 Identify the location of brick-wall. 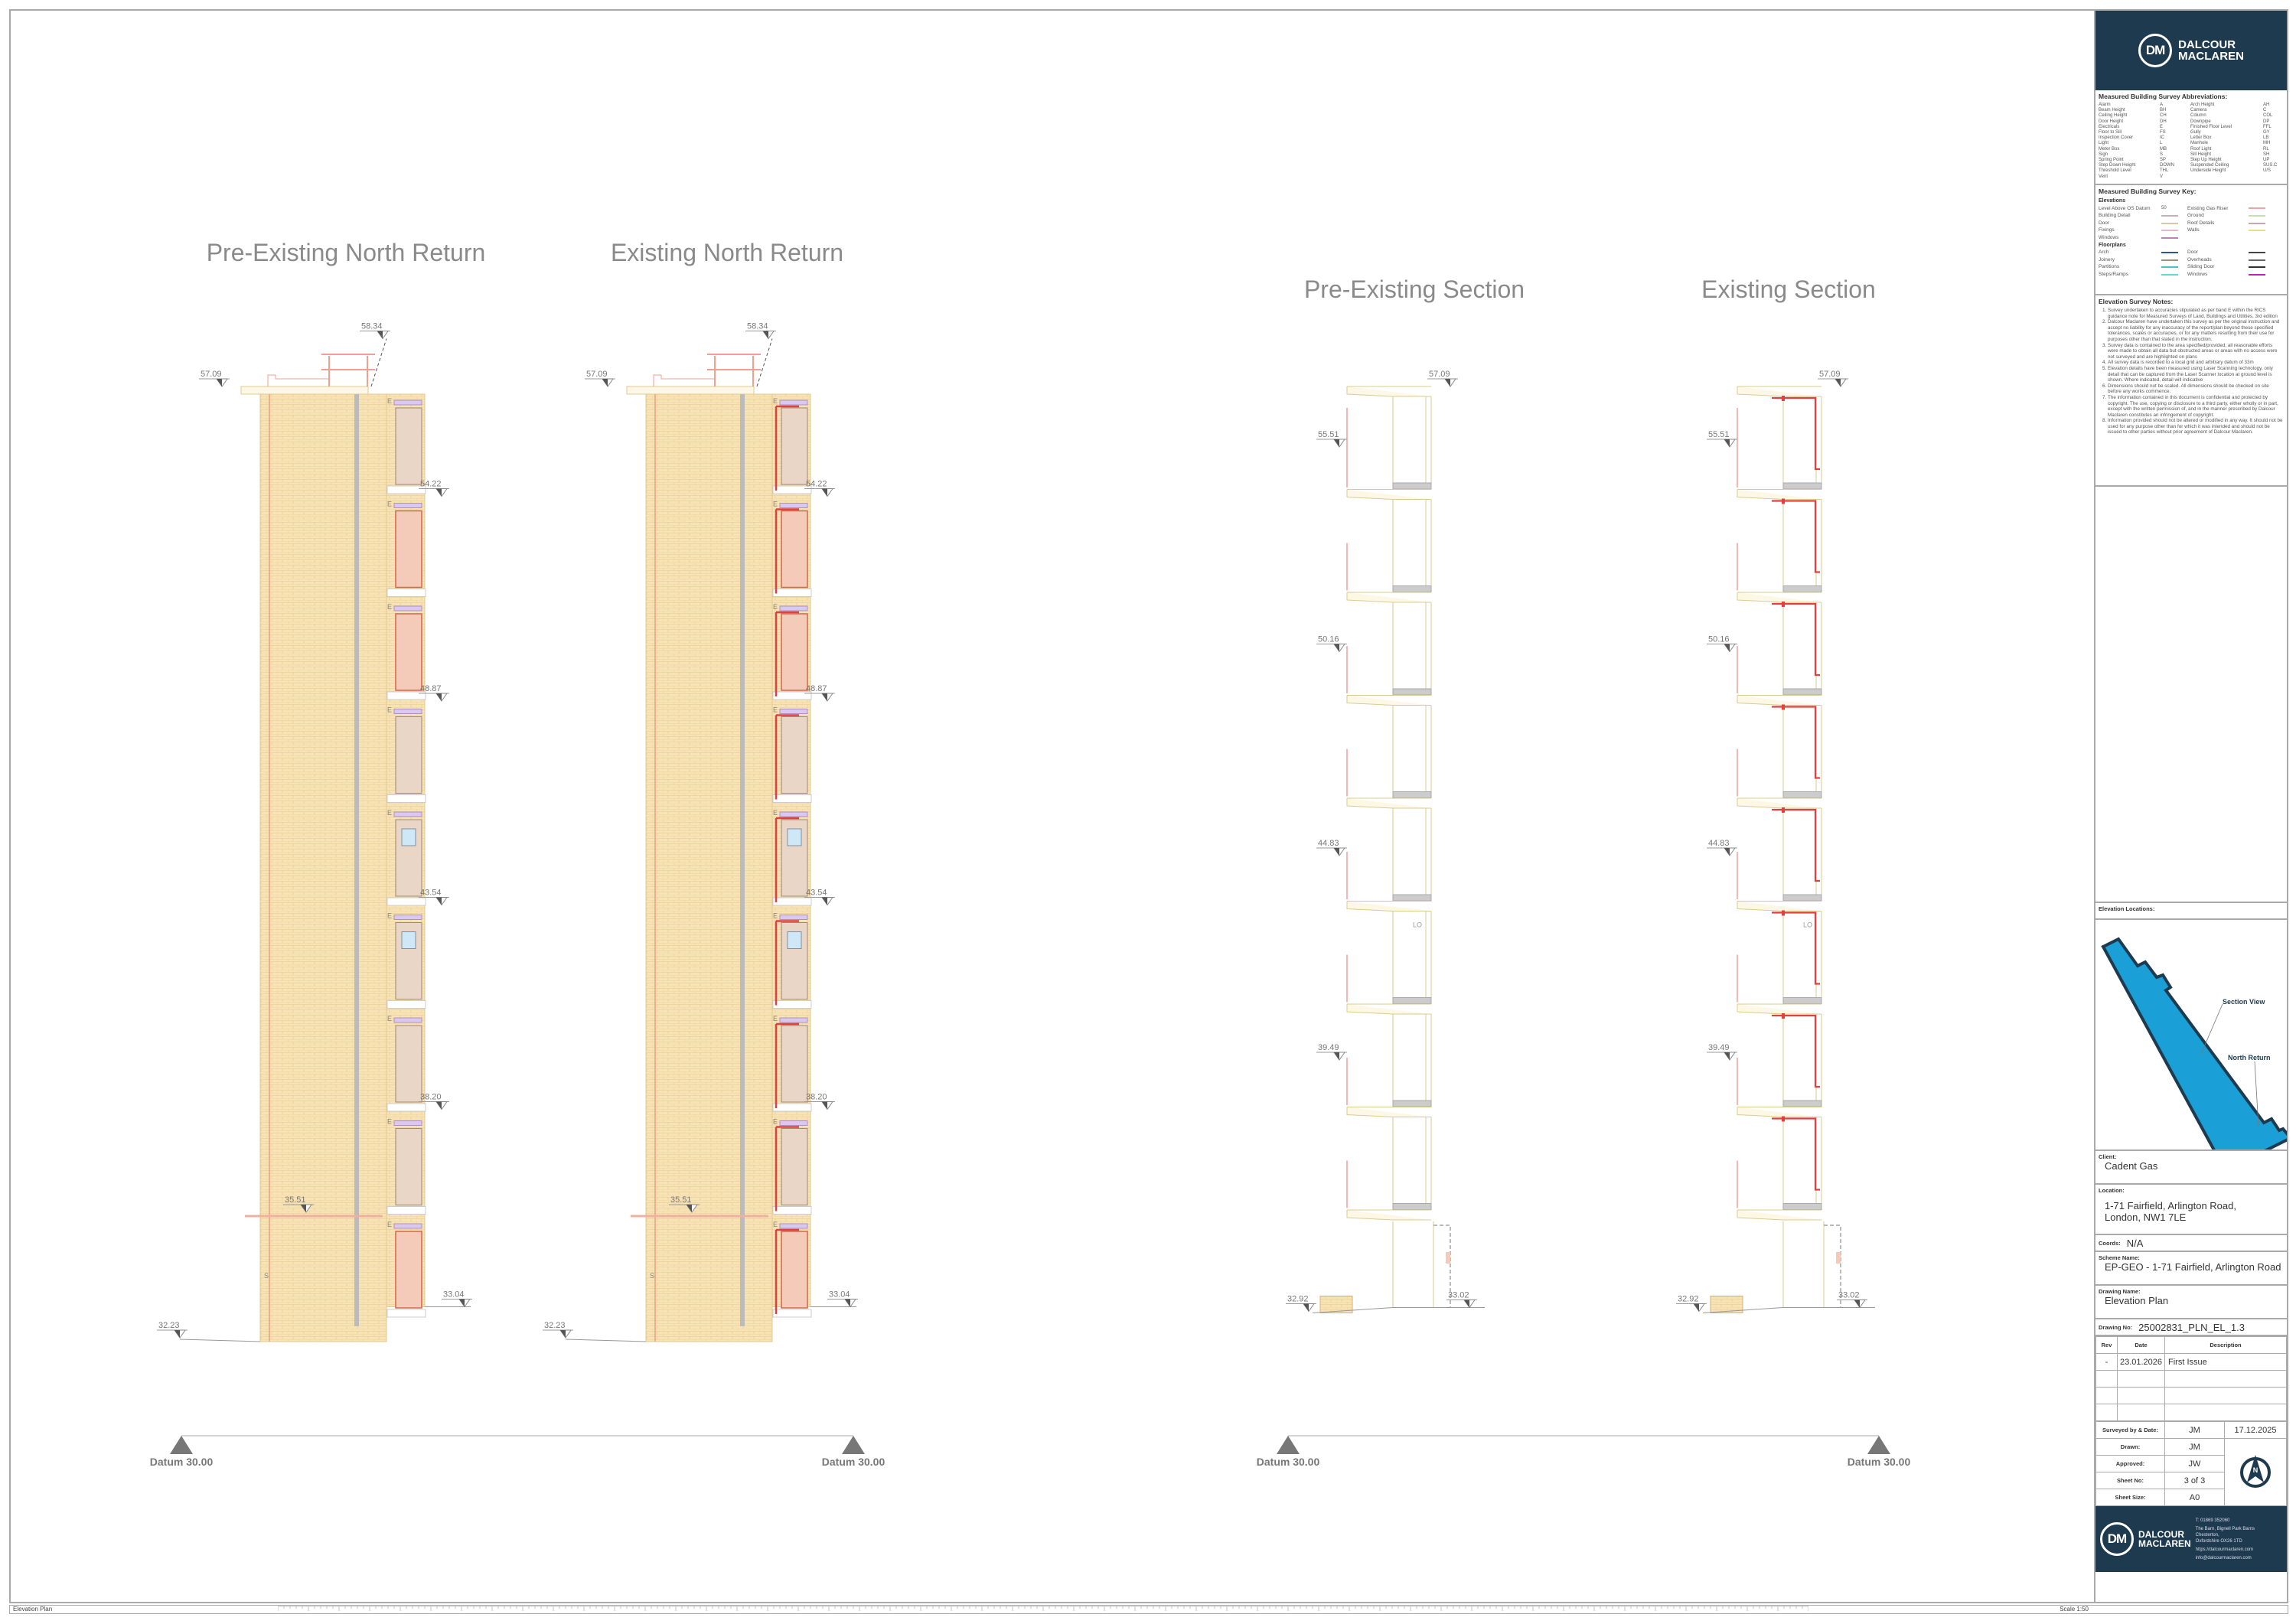
(323, 868).